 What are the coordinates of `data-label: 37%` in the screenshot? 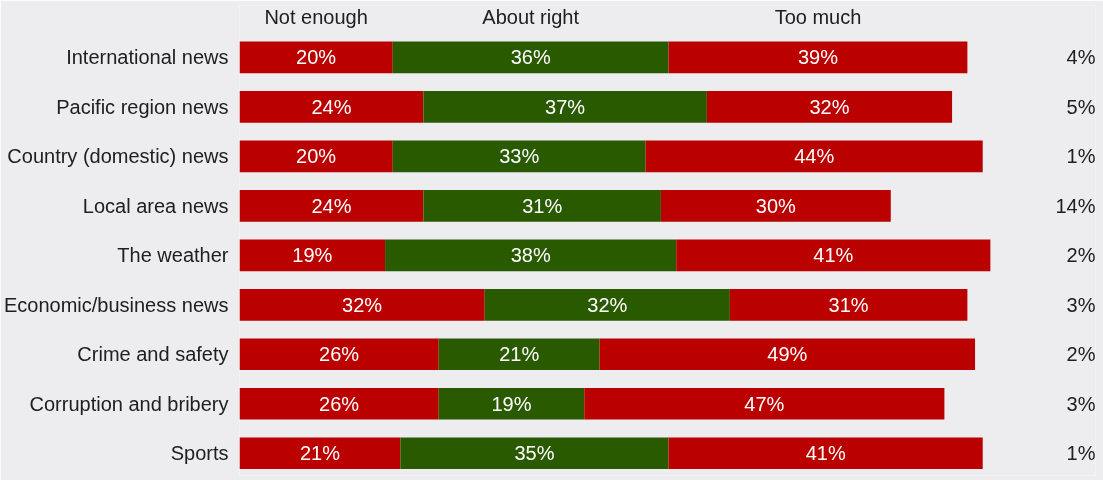 It's located at (565, 106).